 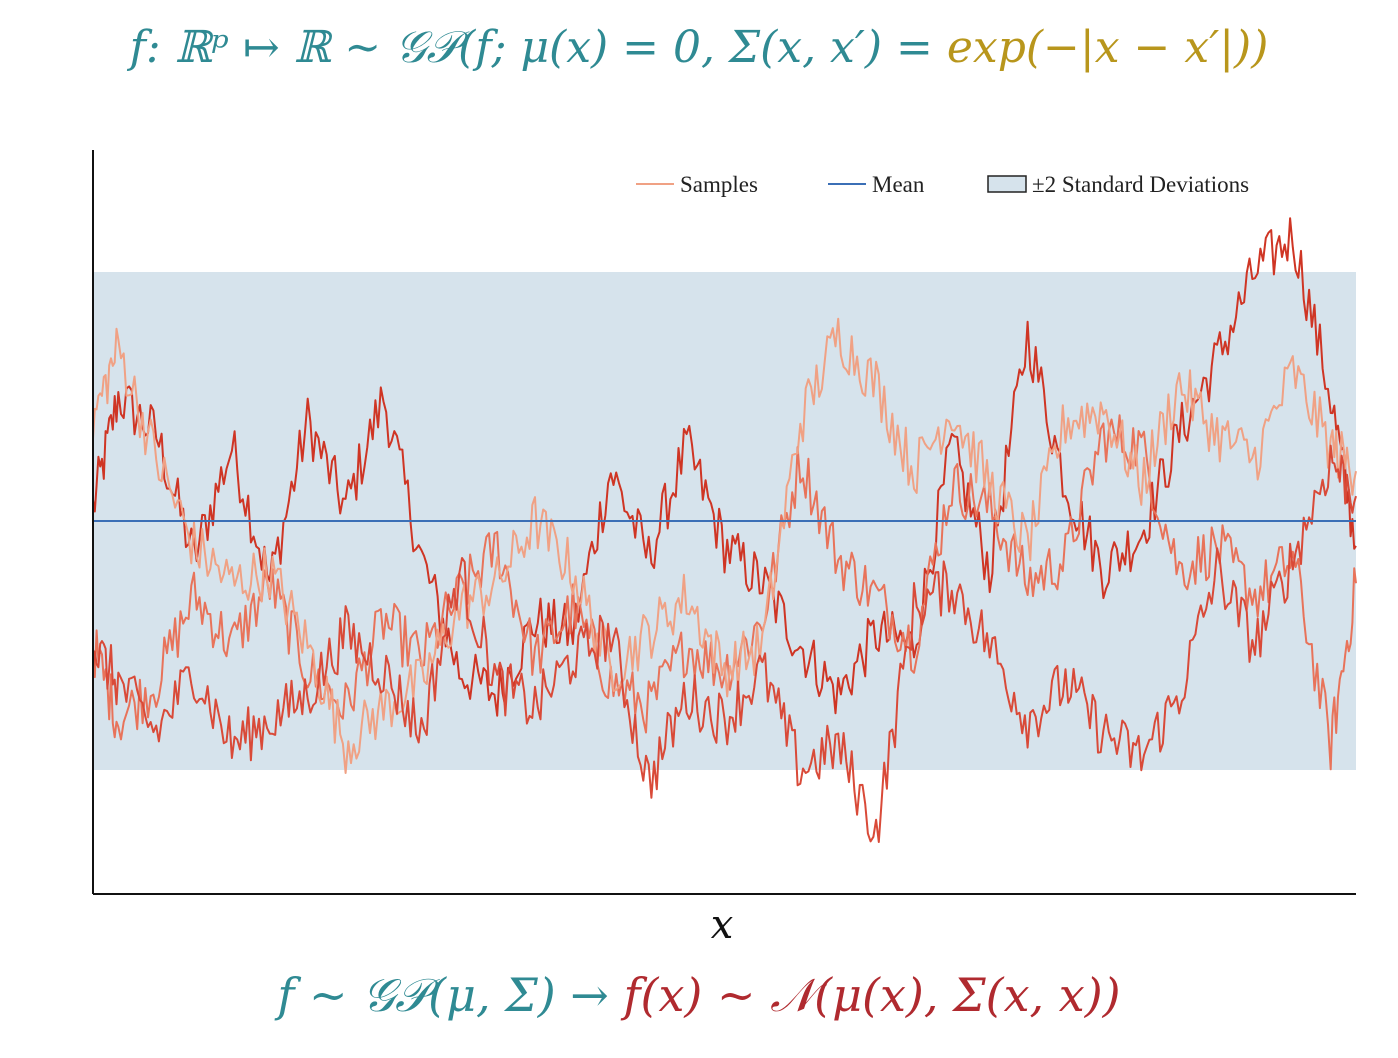 What do you see at coordinates (450, 995) in the screenshot?
I see `equation-bottom-lhs: f ~ 𝒢𝒫(μ, Σ) →` at bounding box center [450, 995].